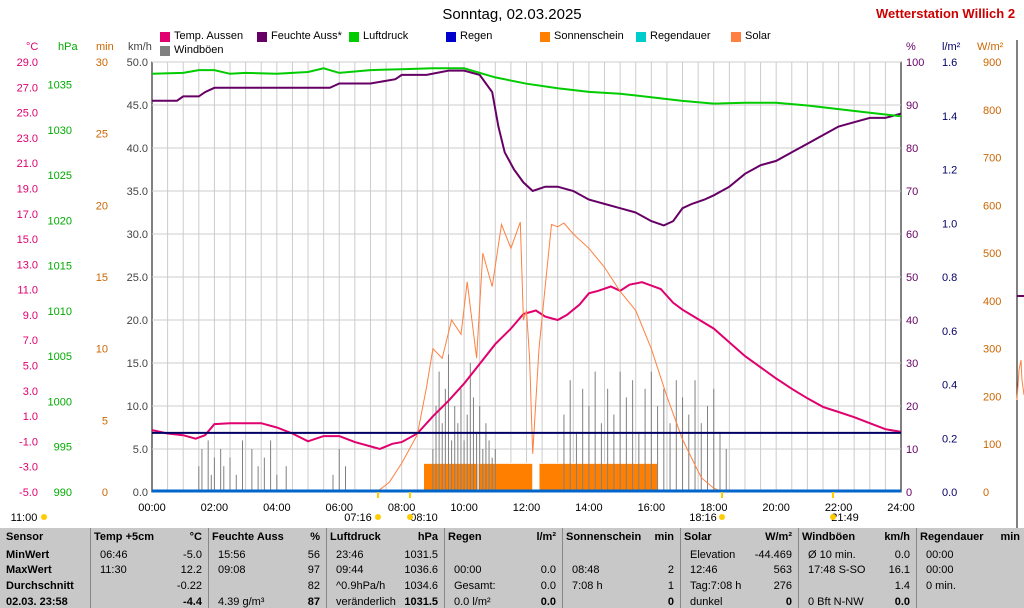 This screenshot has width=1024, height=608. Describe the element at coordinates (915, 63) in the screenshot. I see `y-tick-humidity: 100` at that location.